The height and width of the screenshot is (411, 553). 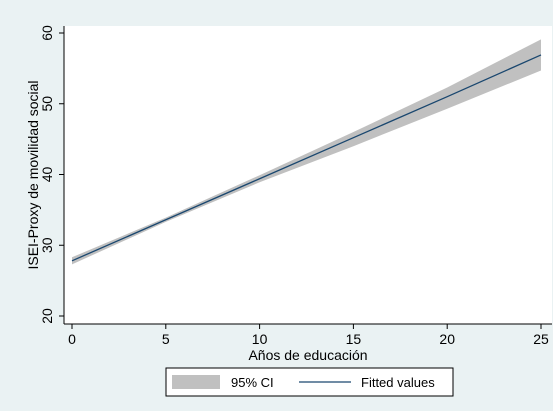 What do you see at coordinates (166, 339) in the screenshot?
I see `x-tick-label: 5` at bounding box center [166, 339].